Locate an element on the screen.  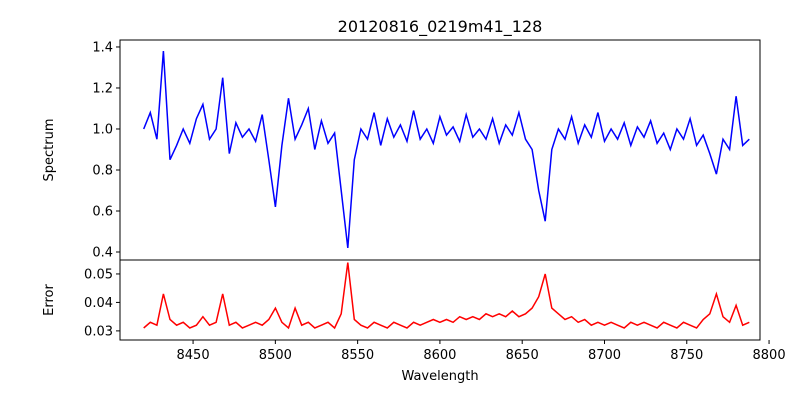
x-axis-label: Wavelength is located at coordinates (439, 376).